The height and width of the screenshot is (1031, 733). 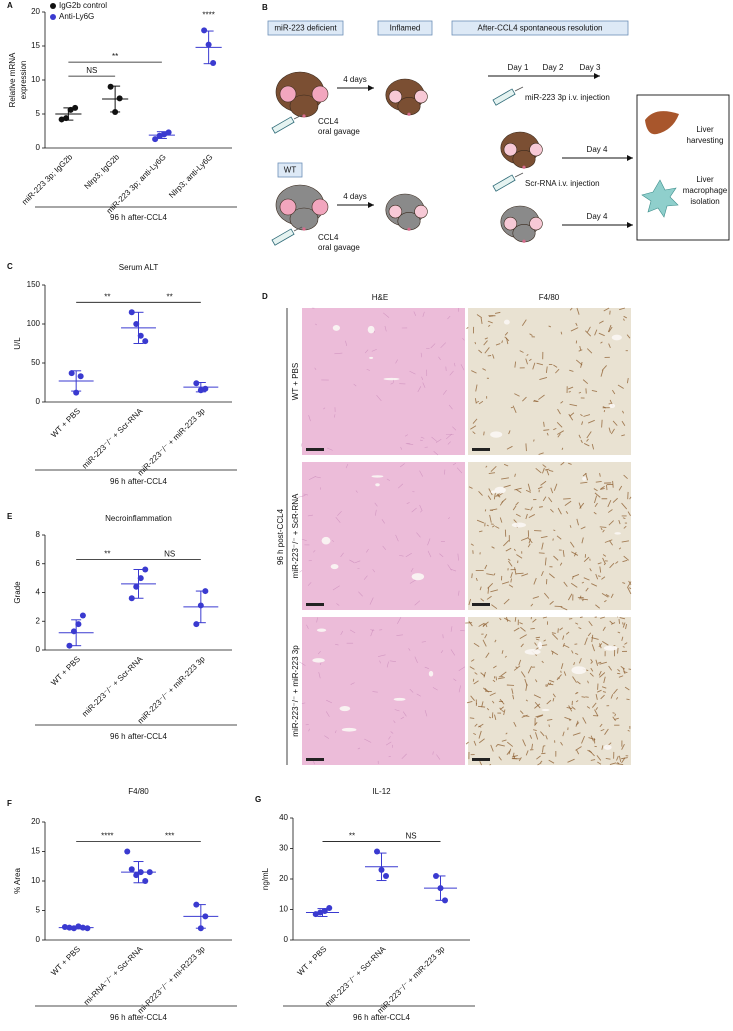 What do you see at coordinates (283, 817) in the screenshot?
I see `y-tick-label: 40` at bounding box center [283, 817].